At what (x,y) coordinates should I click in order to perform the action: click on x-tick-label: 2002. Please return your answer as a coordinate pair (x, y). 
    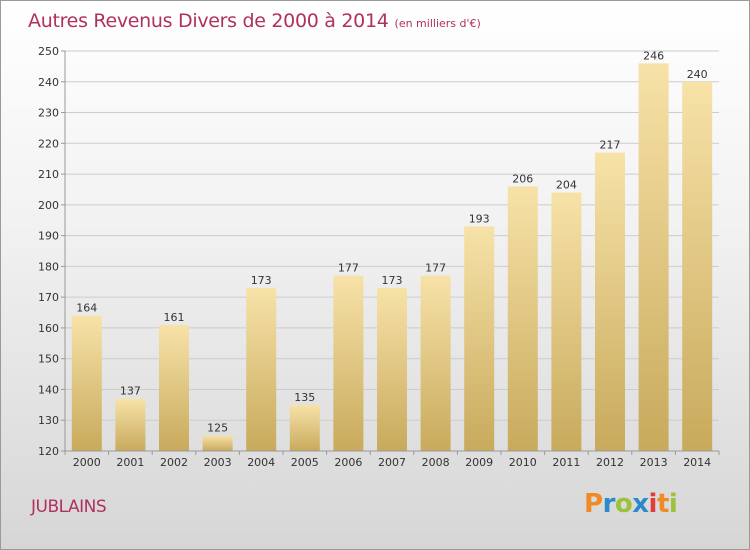
    Looking at the image, I should click on (174, 462).